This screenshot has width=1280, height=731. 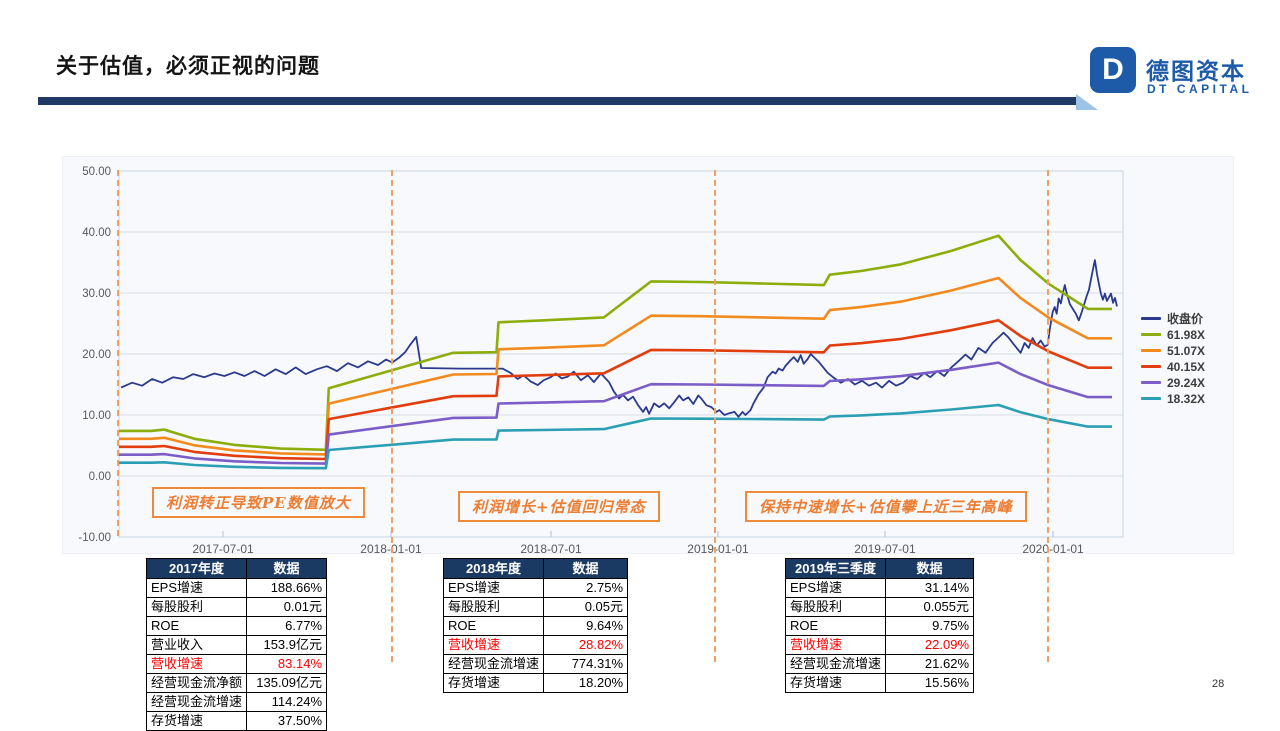 I want to click on legend-item: 29.24X, so click(x=1173, y=382).